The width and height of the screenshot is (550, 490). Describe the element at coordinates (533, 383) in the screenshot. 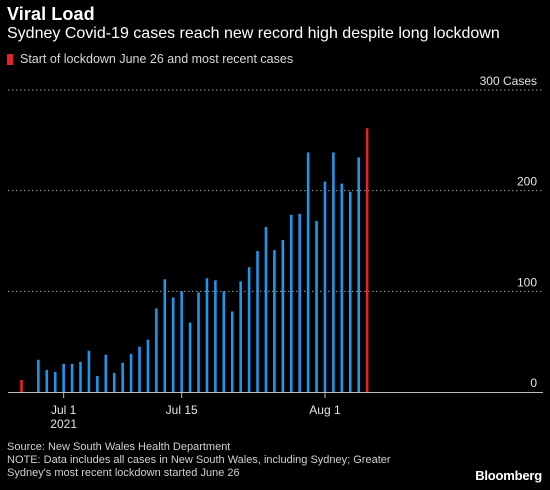

I see `y-tick-label: 0` at that location.